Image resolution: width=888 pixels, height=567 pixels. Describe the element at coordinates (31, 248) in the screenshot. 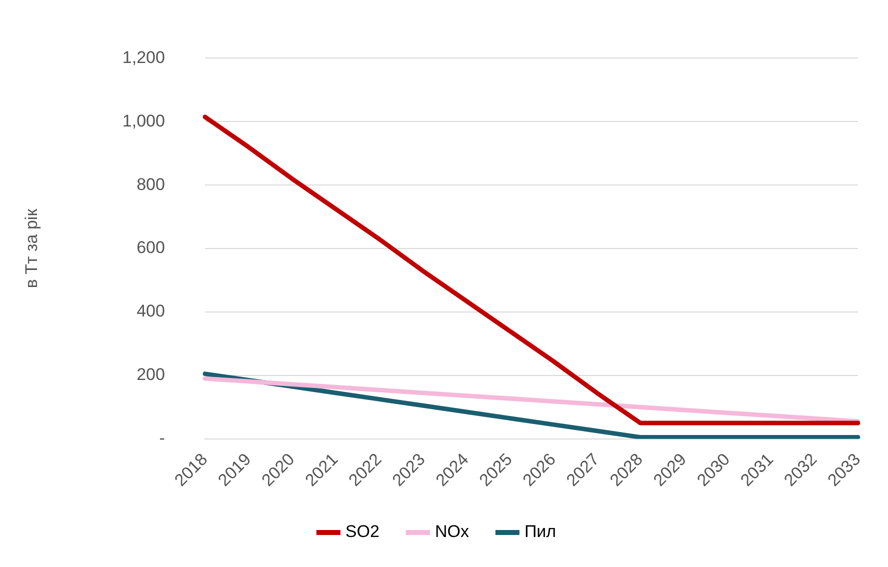

I see `y-axis-title: в Тт за рік` at that location.